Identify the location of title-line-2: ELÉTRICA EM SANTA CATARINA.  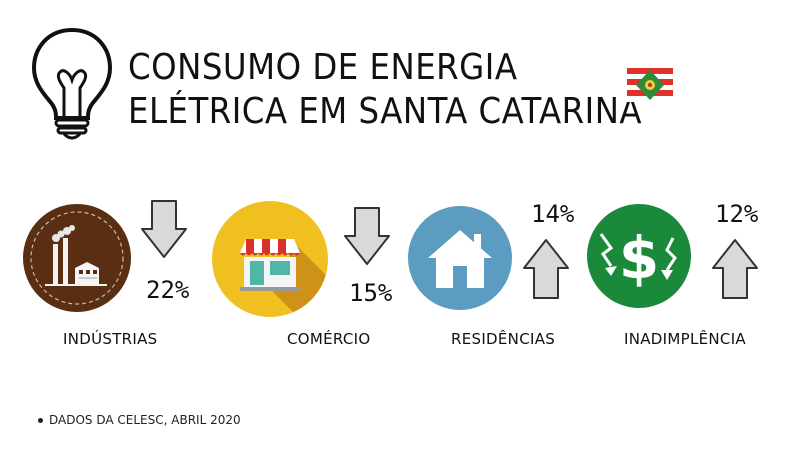
(385, 111).